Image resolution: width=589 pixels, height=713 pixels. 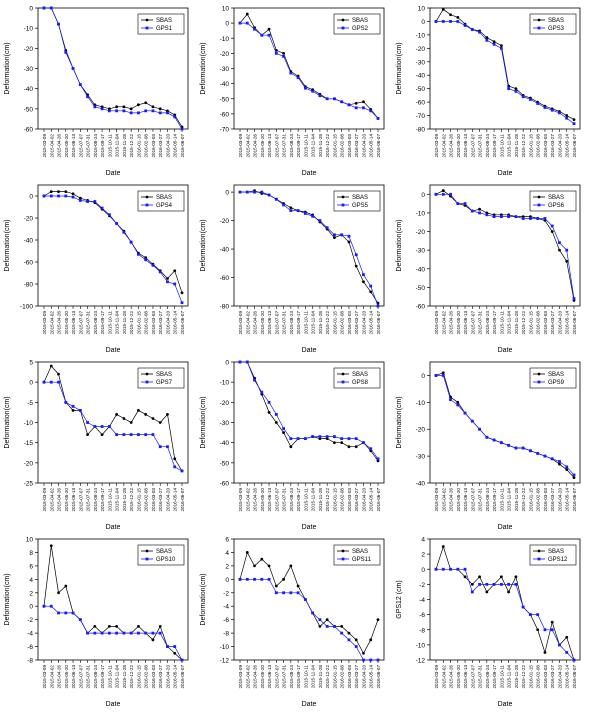 What do you see at coordinates (539, 382) in the screenshot?
I see `legend-marker-gps9` at bounding box center [539, 382].